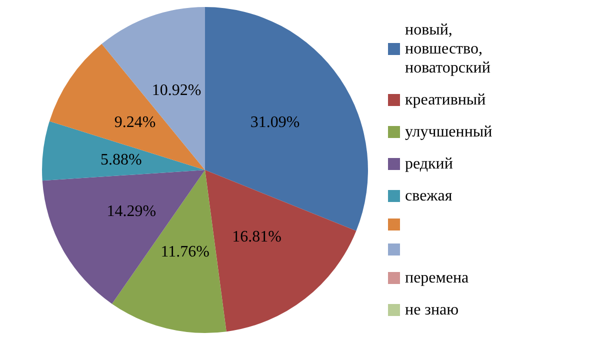 The width and height of the screenshot is (605, 340). Describe the element at coordinates (437, 278) in the screenshot. I see `legend-label: перемена` at that location.